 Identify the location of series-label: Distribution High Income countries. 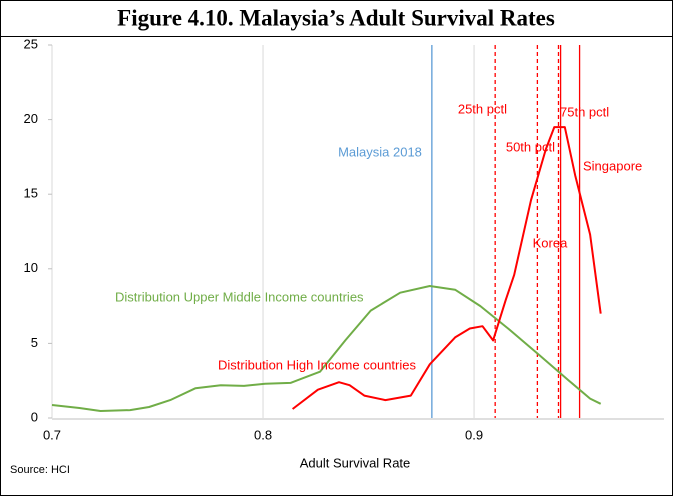
(317, 364).